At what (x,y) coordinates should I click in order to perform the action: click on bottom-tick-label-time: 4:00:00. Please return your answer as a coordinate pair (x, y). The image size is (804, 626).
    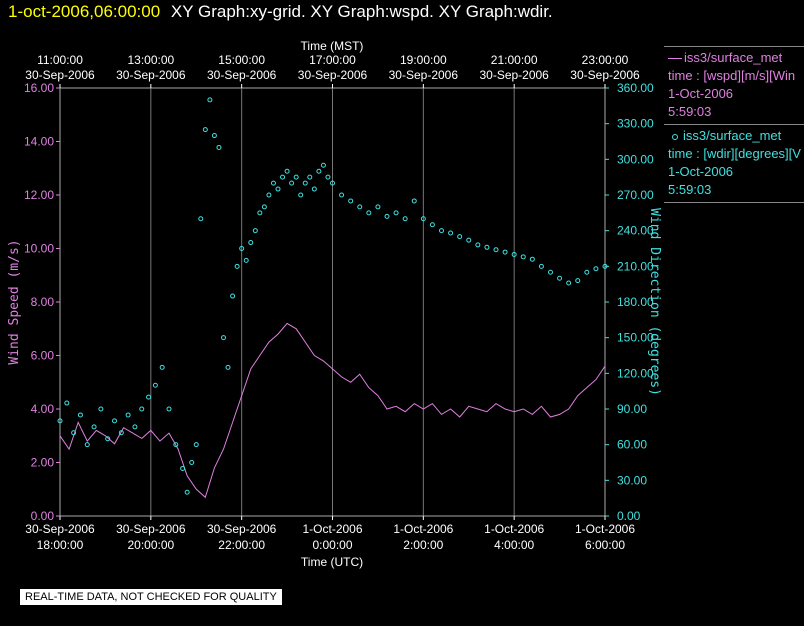
    Looking at the image, I should click on (514, 545).